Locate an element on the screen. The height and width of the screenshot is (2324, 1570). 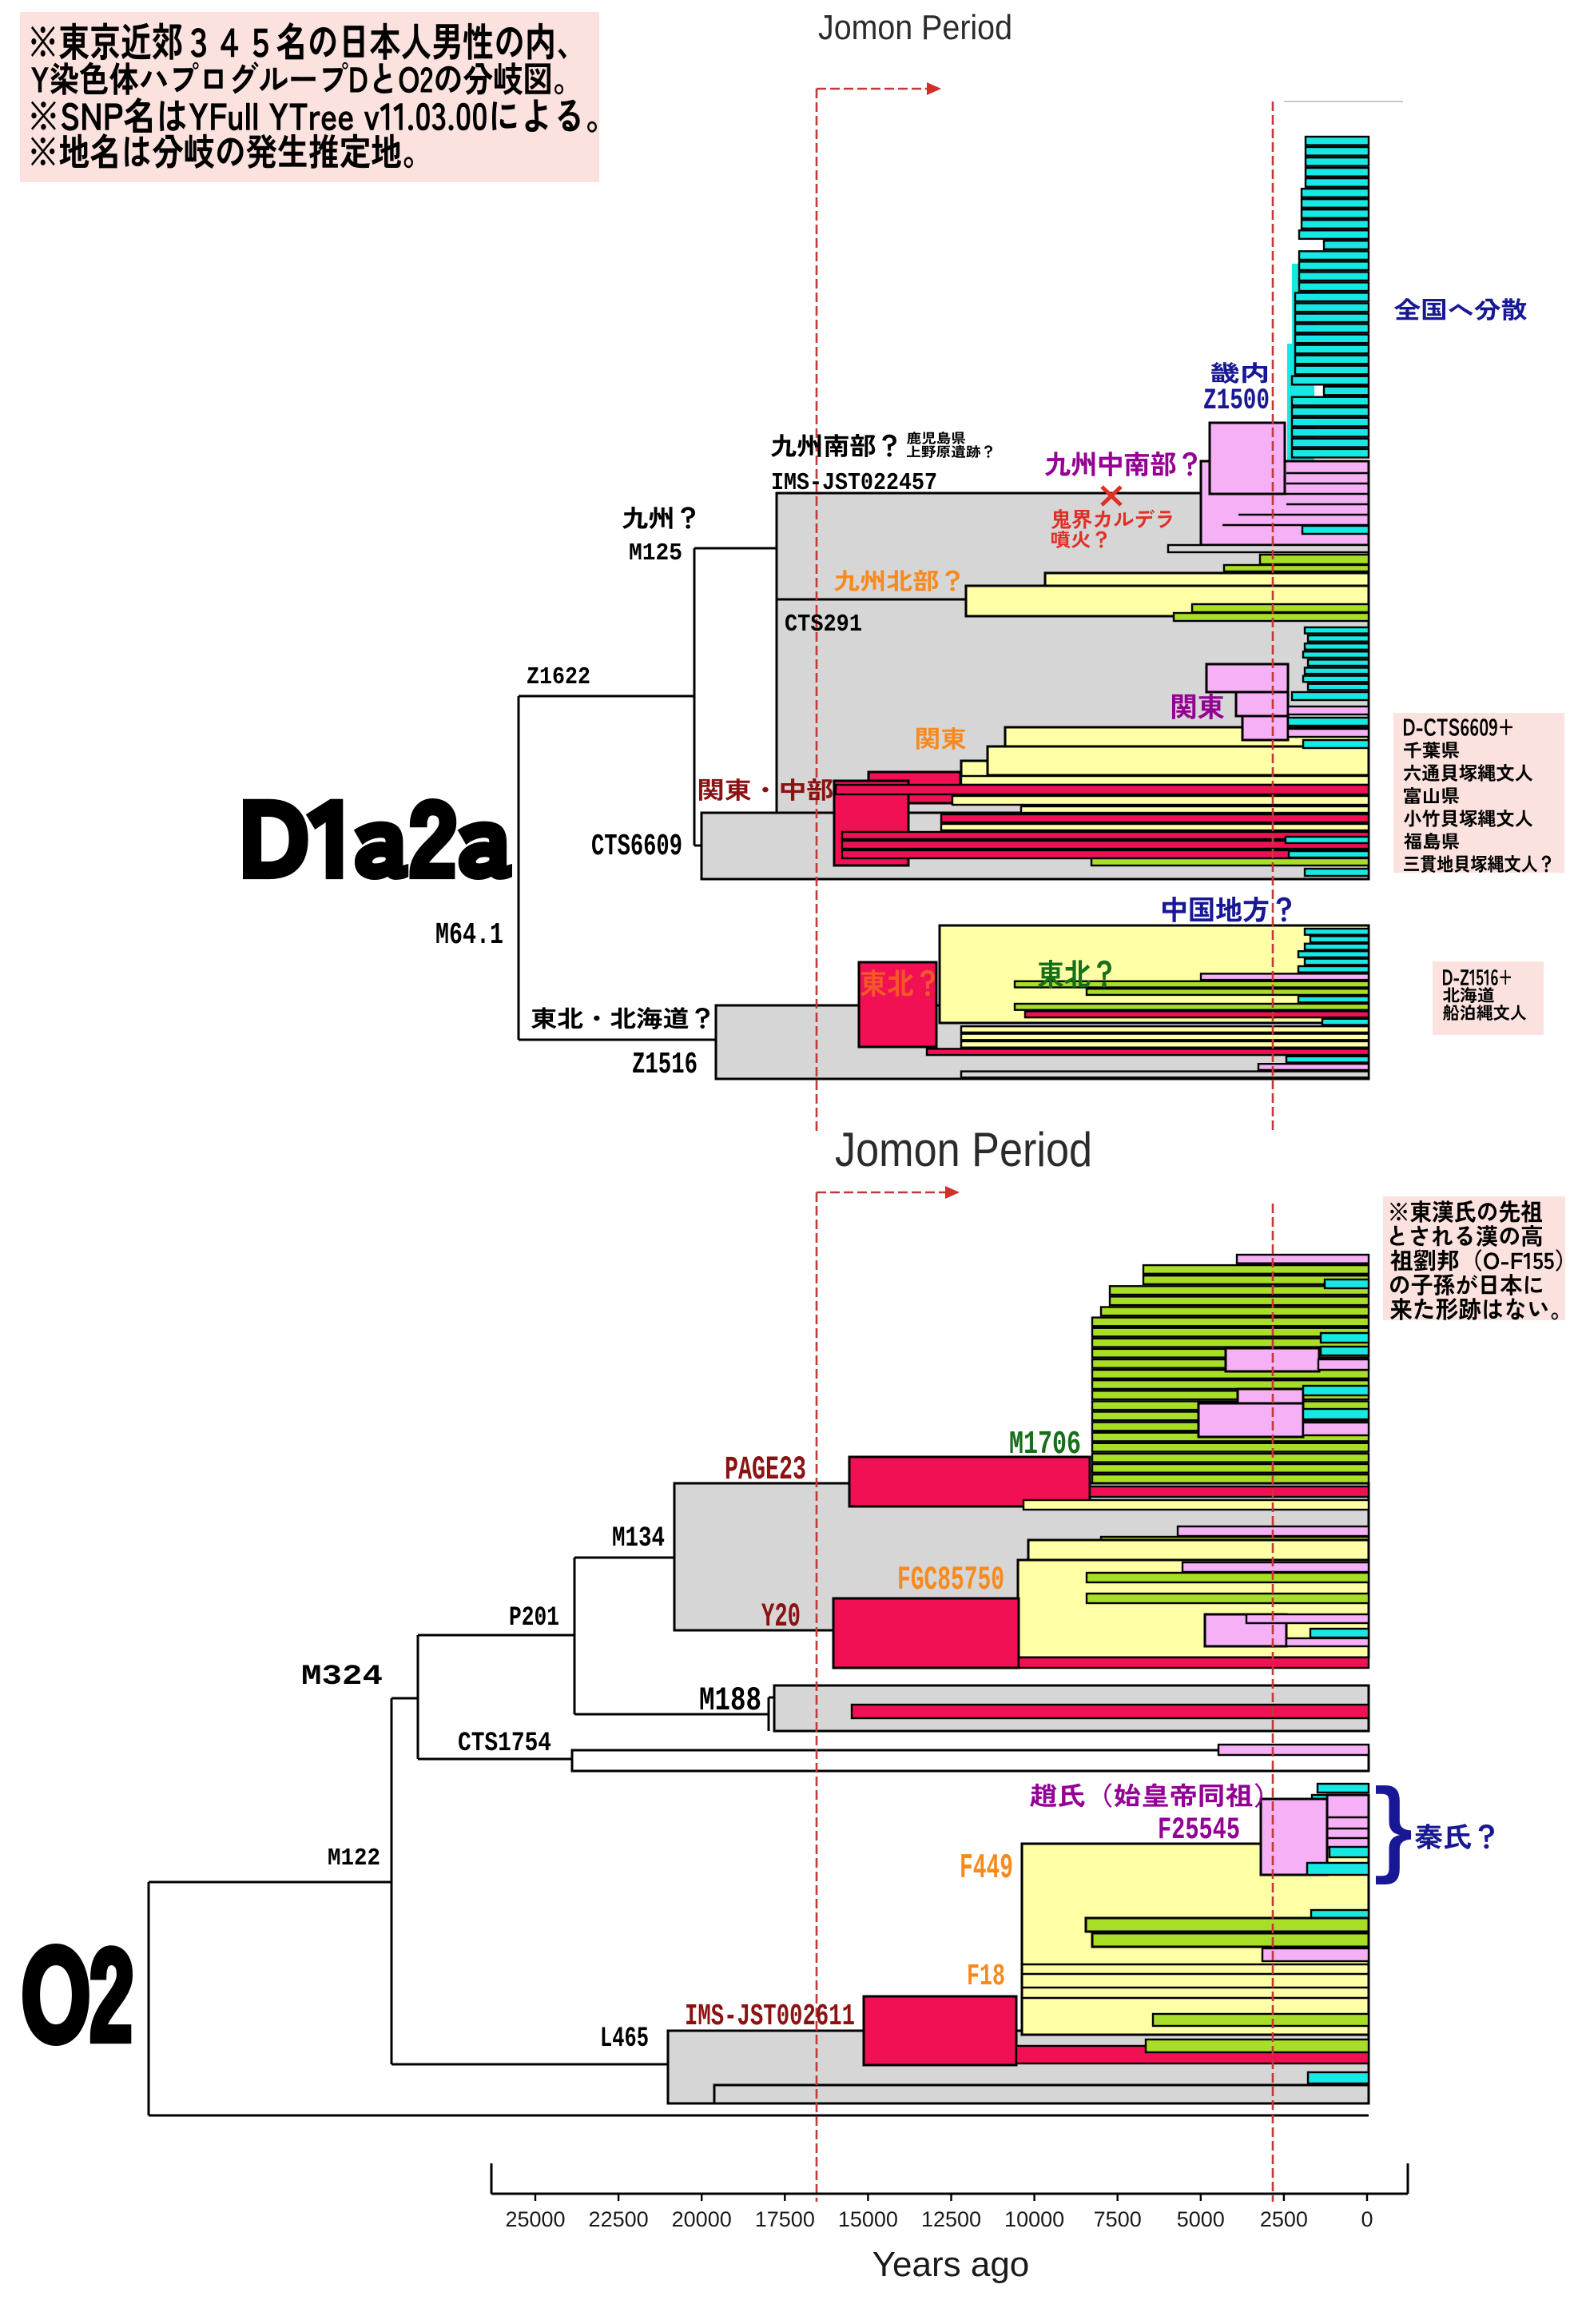
svg-text: 10000 is located at coordinates (1034, 2219).